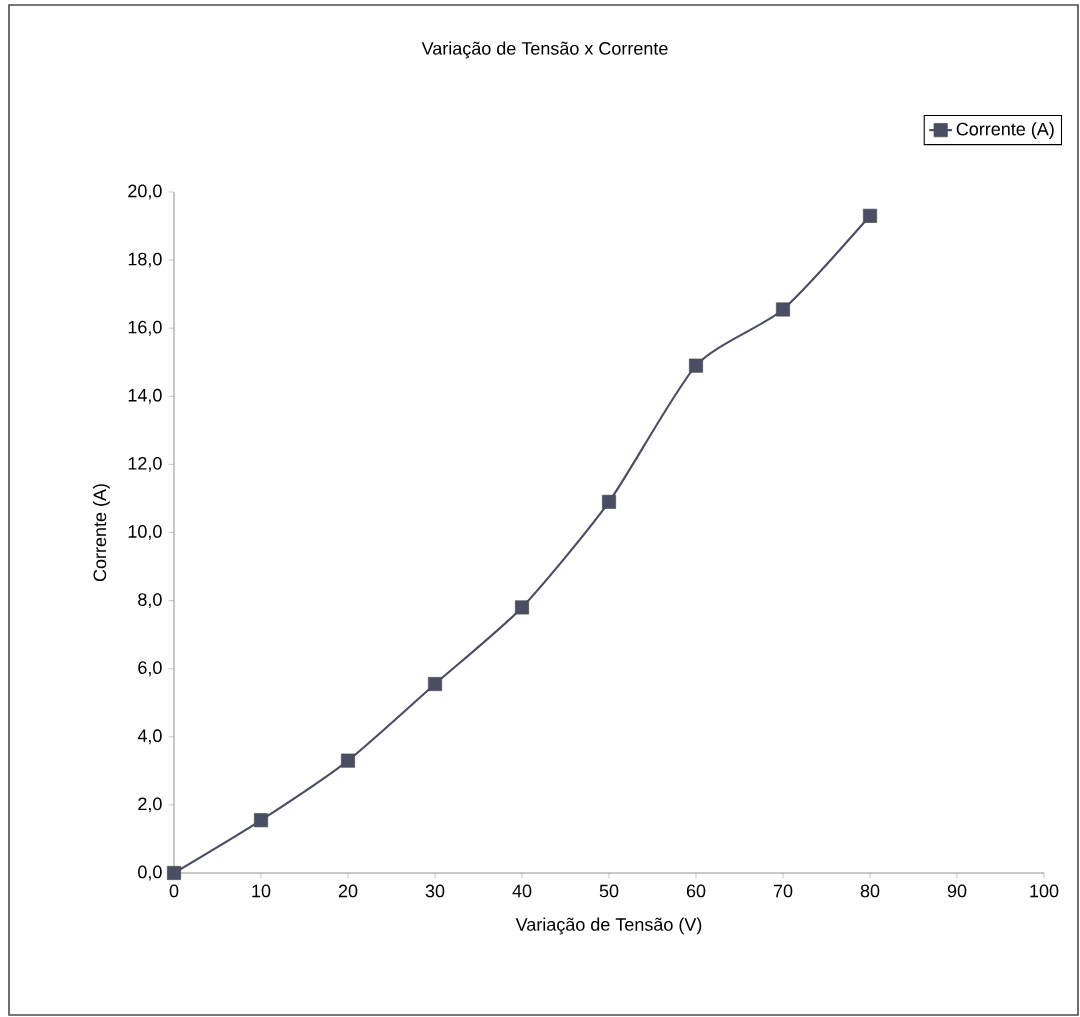 The height and width of the screenshot is (1017, 1080). What do you see at coordinates (174, 891) in the screenshot?
I see `x-tick-label: 0` at bounding box center [174, 891].